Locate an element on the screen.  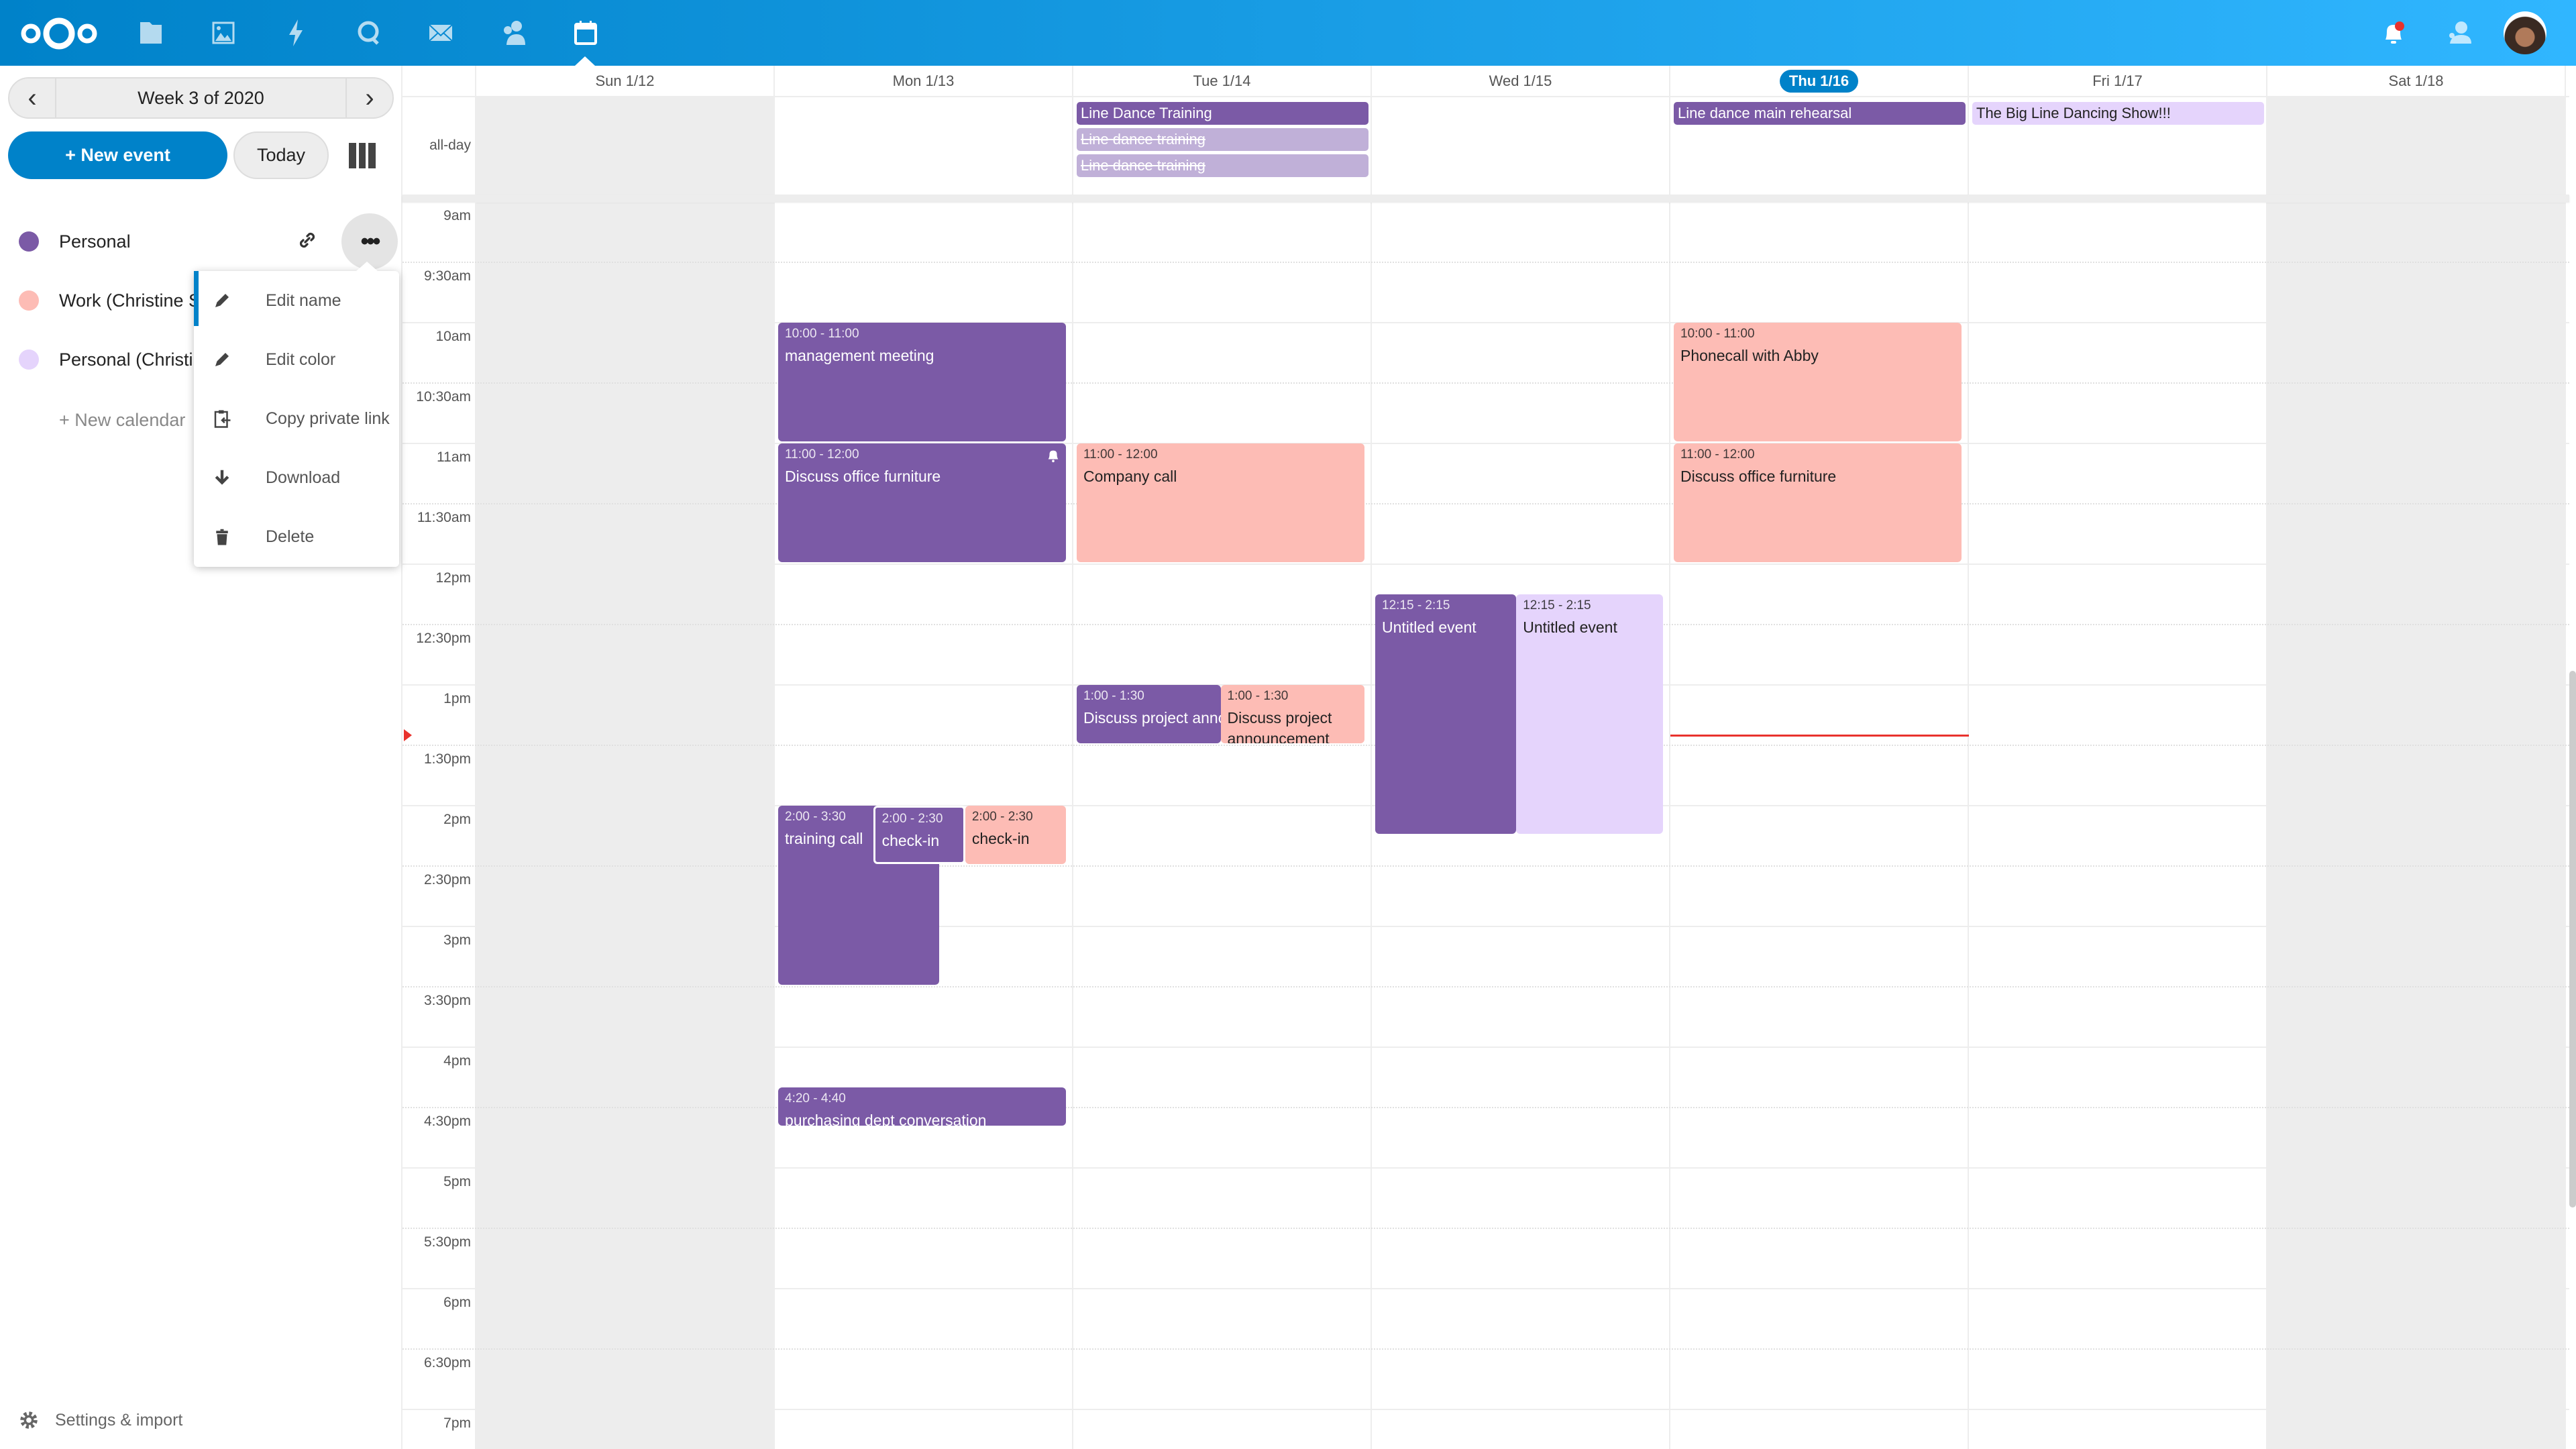
event-title: purchasing dept conversation is located at coordinates (886, 1119).